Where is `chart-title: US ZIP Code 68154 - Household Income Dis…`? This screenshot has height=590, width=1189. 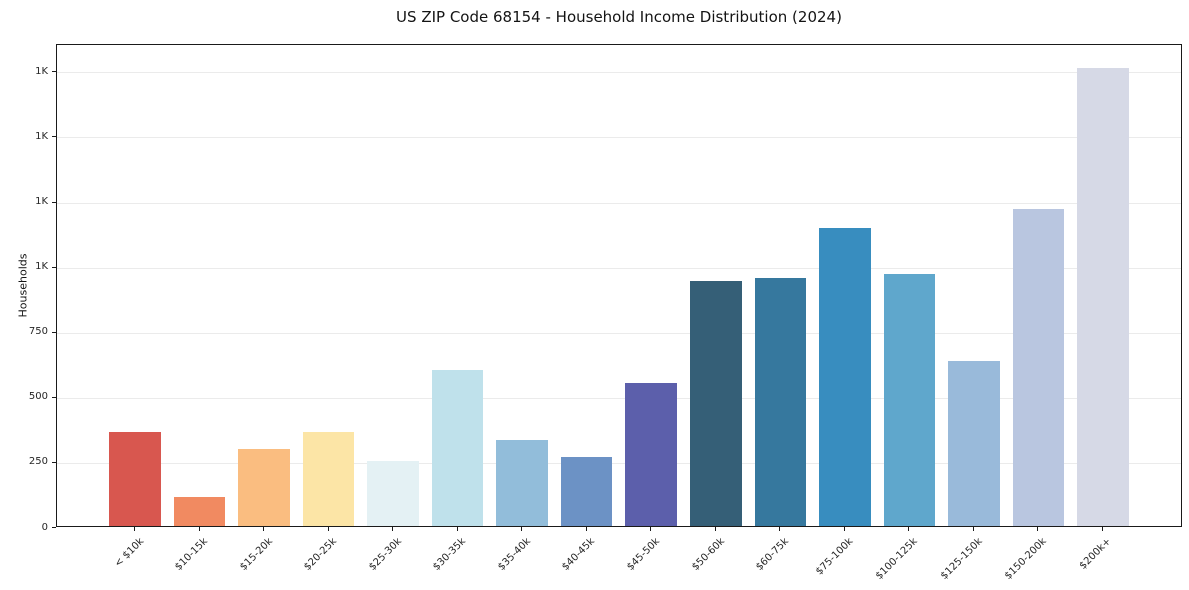
chart-title: US ZIP Code 68154 - Household Income Dis… is located at coordinates (619, 17).